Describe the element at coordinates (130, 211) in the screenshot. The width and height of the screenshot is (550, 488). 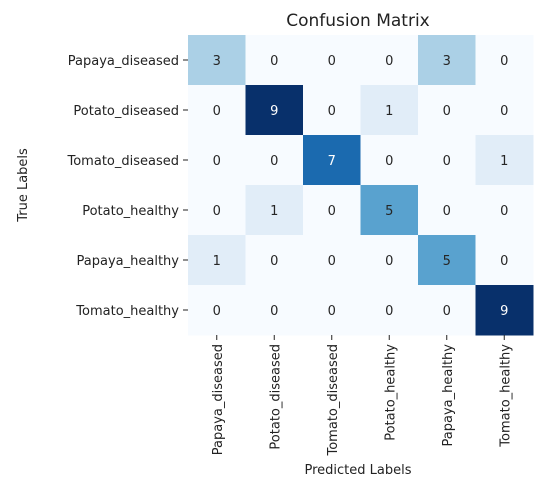
I see `y-tick-label: Potato_healthy` at that location.